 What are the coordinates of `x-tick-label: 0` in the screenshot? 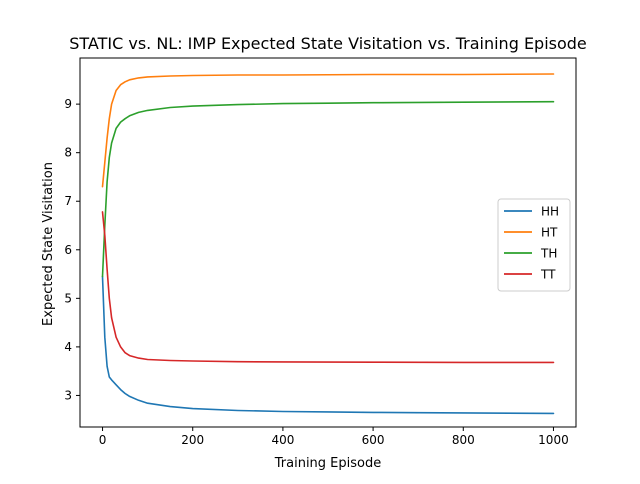 It's located at (103, 440).